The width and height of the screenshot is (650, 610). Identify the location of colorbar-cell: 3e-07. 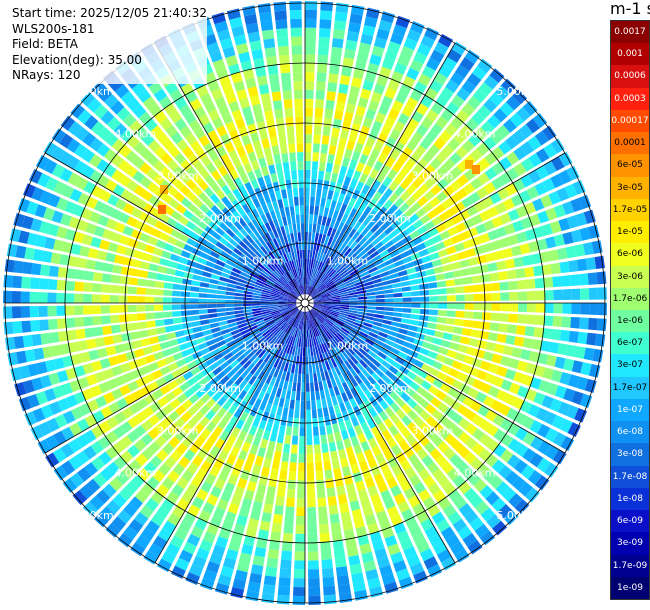
(630, 365).